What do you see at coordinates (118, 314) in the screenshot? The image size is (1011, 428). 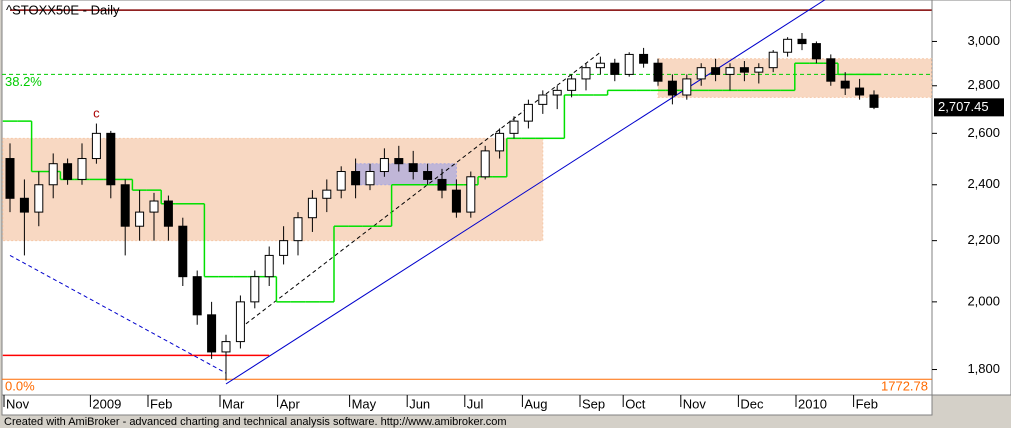 I see `trendline` at bounding box center [118, 314].